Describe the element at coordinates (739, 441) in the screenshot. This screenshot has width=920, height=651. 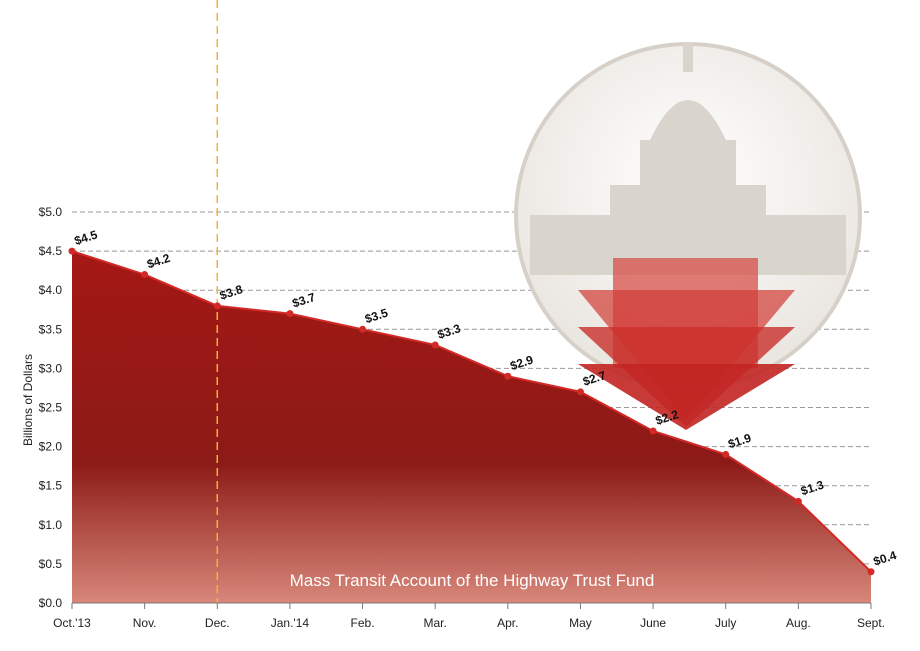
I see `data-label: $1.9` at that location.